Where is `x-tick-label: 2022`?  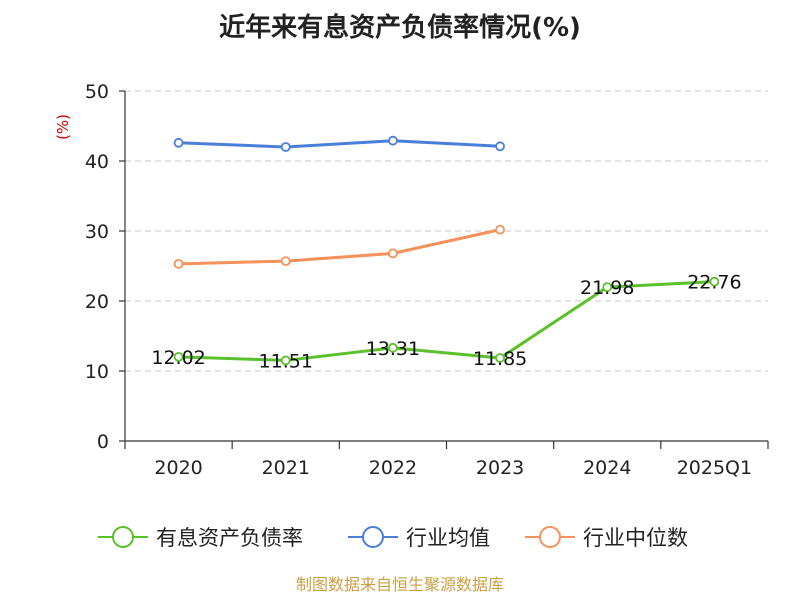
x-tick-label: 2022 is located at coordinates (393, 468).